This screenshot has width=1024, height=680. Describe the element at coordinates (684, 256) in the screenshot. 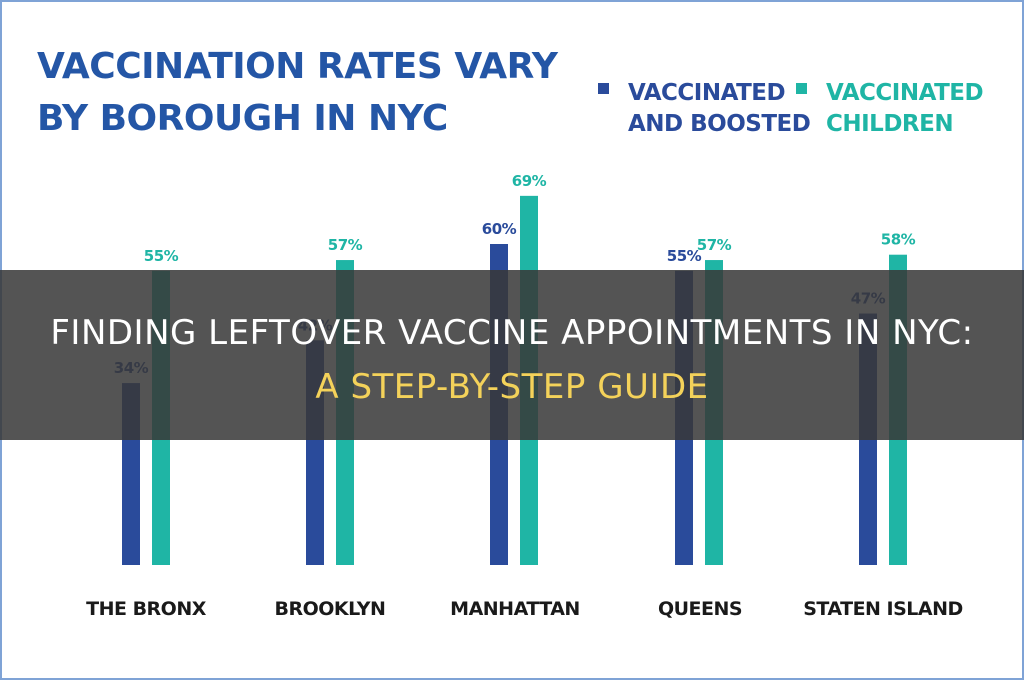

I see `value-label-boosted-4: 55%` at that location.